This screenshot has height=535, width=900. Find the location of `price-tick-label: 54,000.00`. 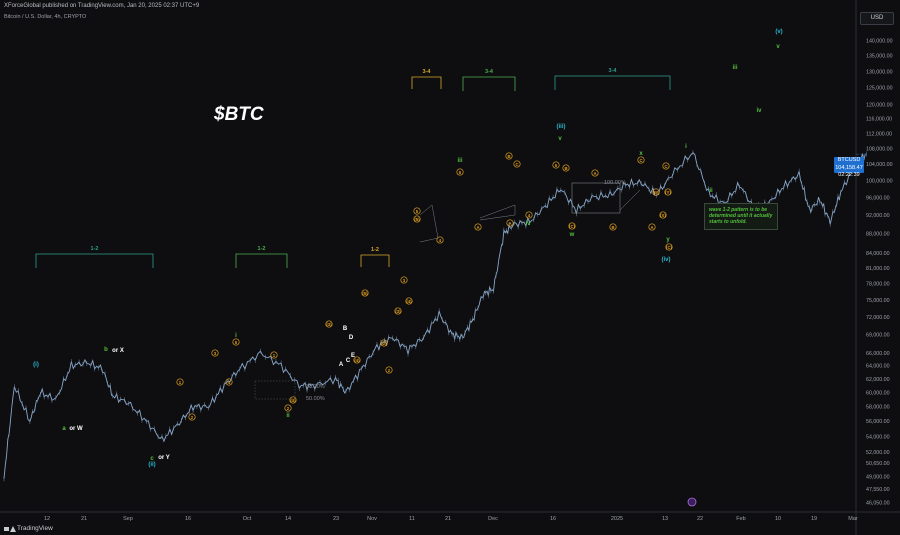

price-tick-label: 54,000.00 is located at coordinates (878, 437).